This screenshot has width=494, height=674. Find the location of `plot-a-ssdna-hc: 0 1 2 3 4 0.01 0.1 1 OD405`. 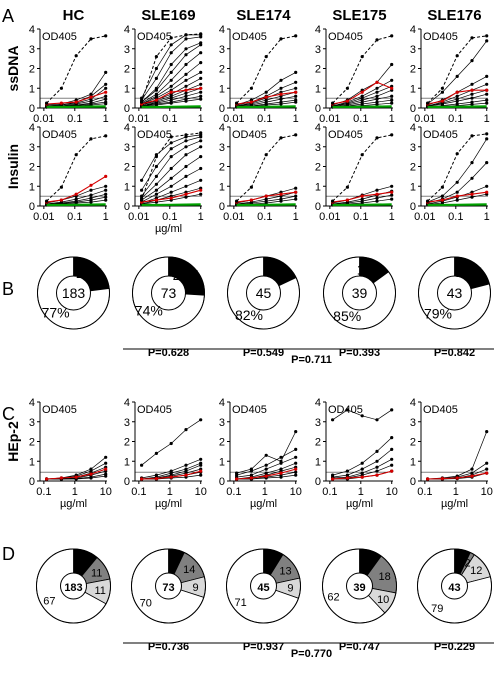

plot-a-ssdna-hc: 0 1 2 3 4 0.01 0.1 1 OD405 is located at coordinates (69, 74).